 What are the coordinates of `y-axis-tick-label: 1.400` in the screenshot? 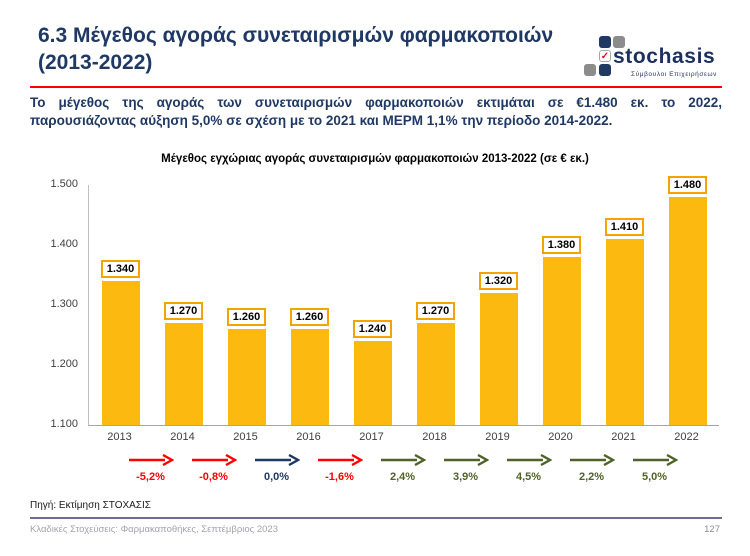 It's located at (64, 244).